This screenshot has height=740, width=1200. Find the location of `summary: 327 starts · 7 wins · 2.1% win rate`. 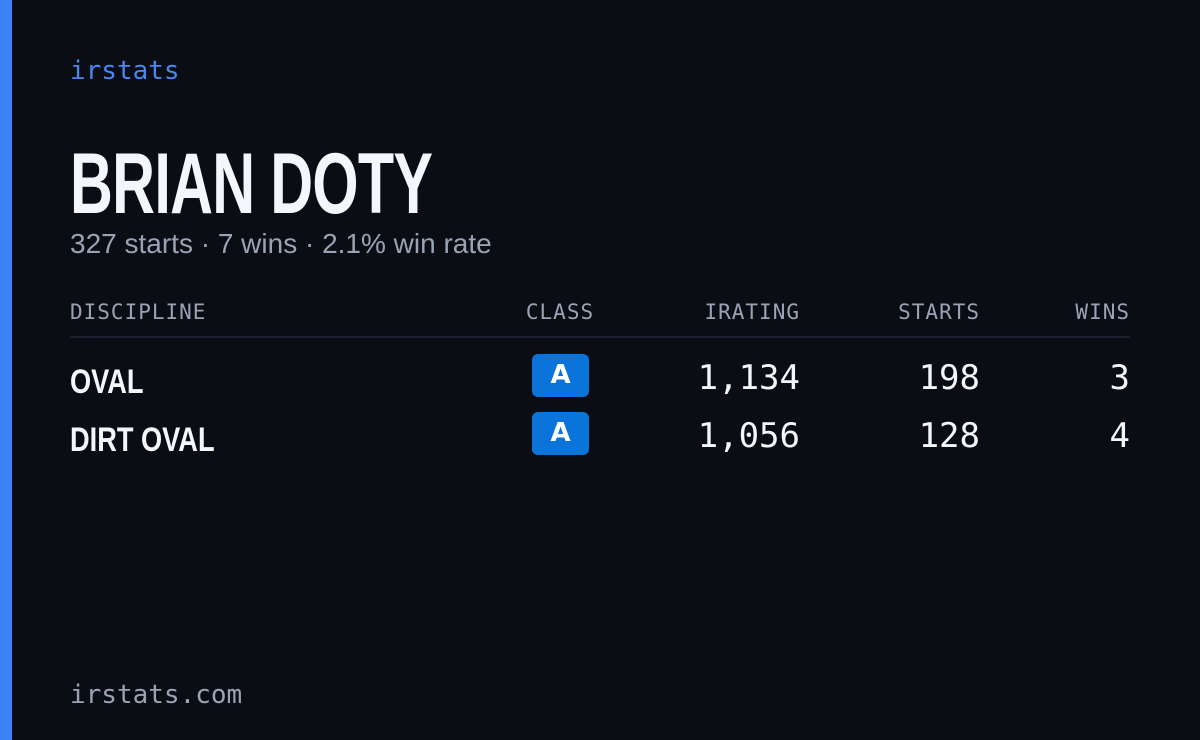

summary: 327 starts · 7 wins · 2.1% win rate is located at coordinates (281, 243).